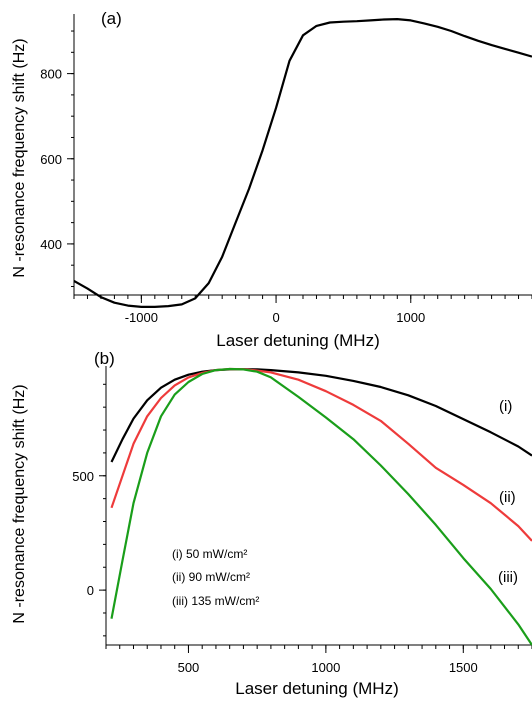 The width and height of the screenshot is (532, 702). Describe the element at coordinates (189, 667) in the screenshot. I see `panel-b-x-tick-label: 500` at that location.